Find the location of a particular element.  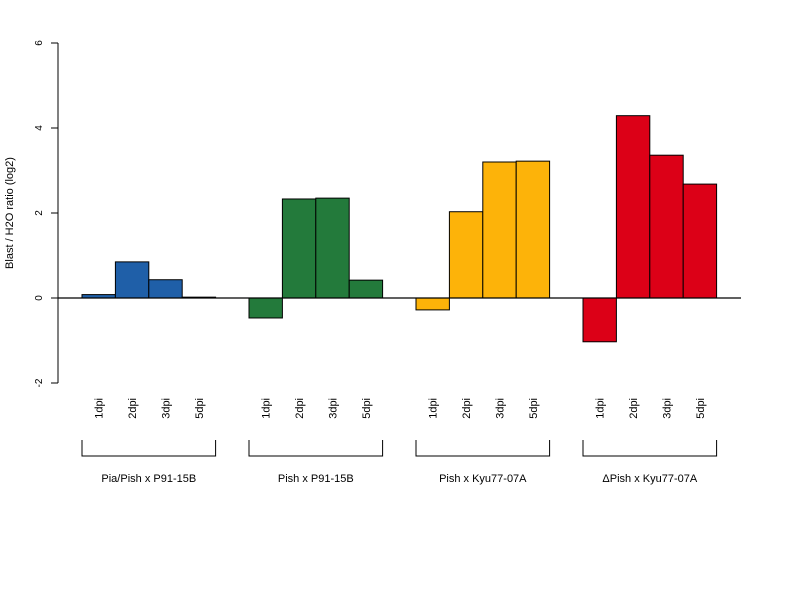

y-tick-label: 0 is located at coordinates (39, 298).